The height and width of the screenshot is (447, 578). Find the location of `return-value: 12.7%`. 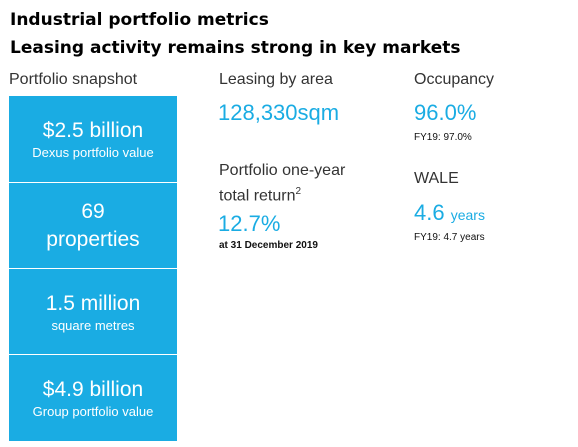

return-value: 12.7% is located at coordinates (249, 223).